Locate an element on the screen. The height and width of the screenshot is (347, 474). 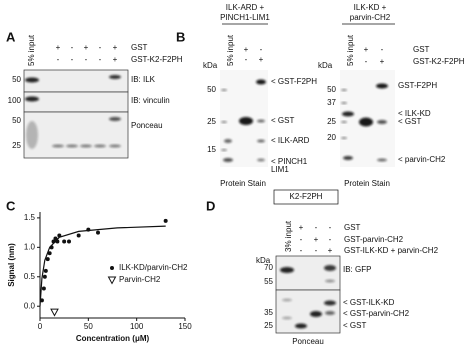
blot-label: IB: vinculin is located at coordinates (150, 100).